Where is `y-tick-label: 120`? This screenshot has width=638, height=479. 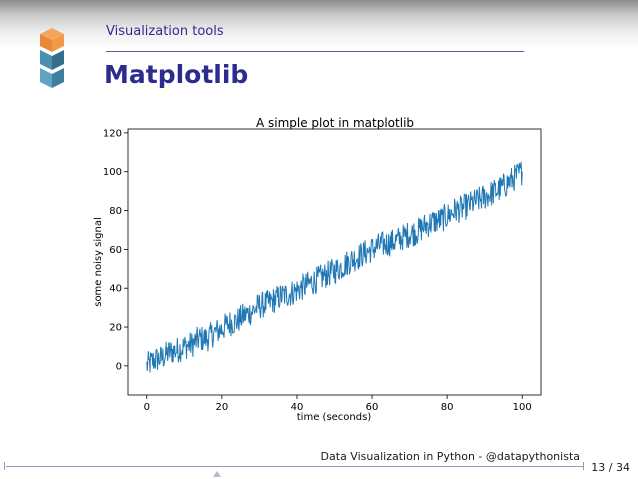 y-tick-label: 120 is located at coordinates (112, 133).